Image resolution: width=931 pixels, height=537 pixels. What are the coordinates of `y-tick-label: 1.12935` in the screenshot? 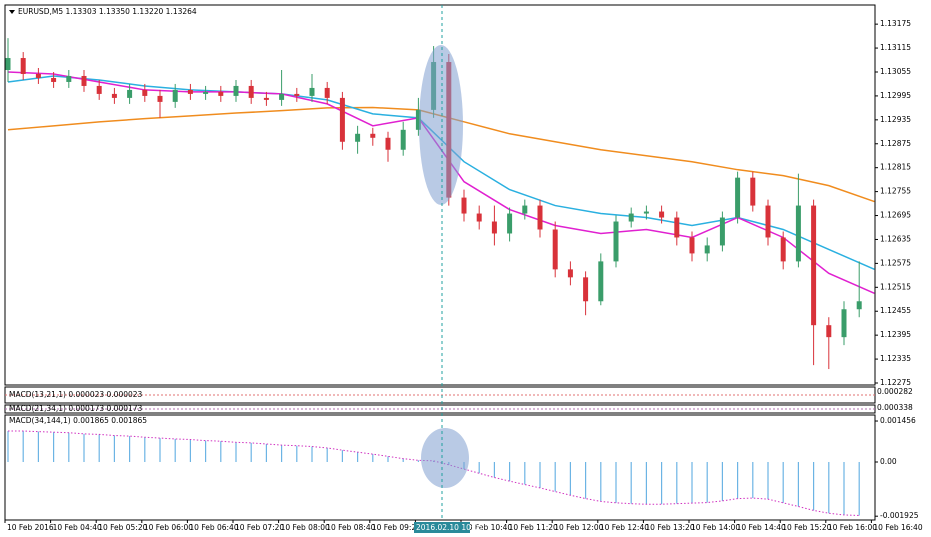 It's located at (895, 119).